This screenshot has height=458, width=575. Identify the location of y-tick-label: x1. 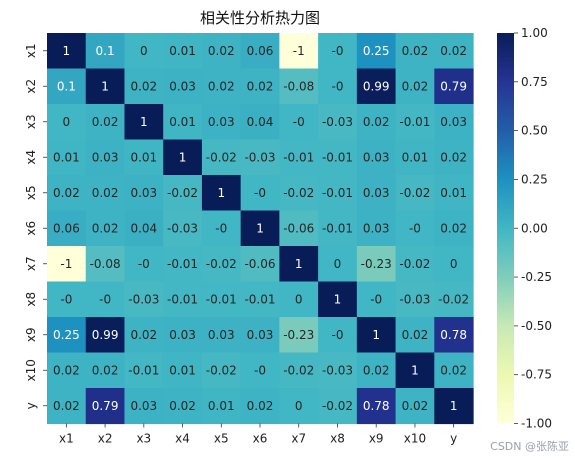
(31, 50).